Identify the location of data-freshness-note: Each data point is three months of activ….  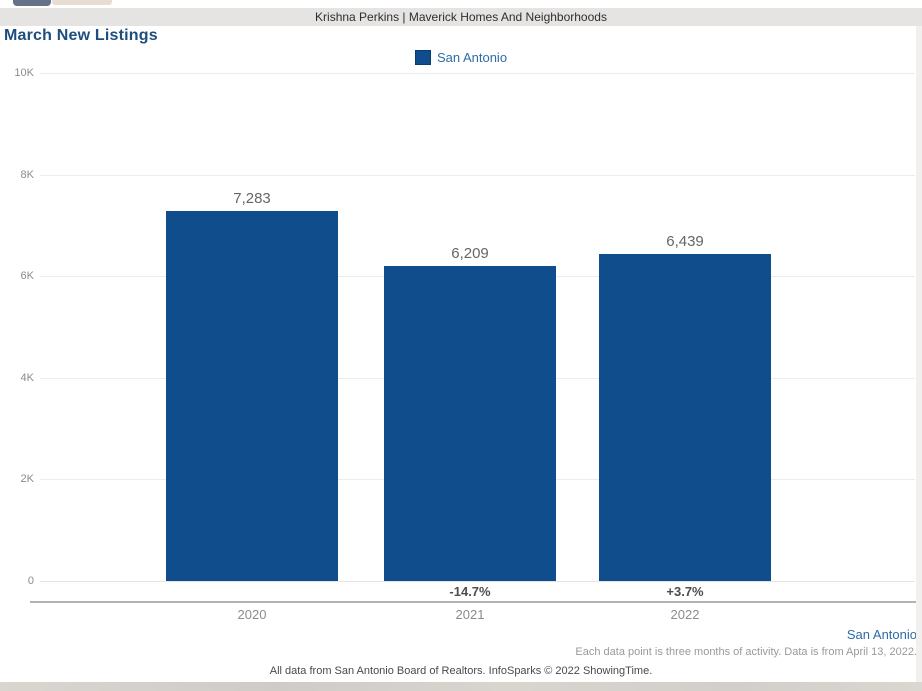
(746, 652).